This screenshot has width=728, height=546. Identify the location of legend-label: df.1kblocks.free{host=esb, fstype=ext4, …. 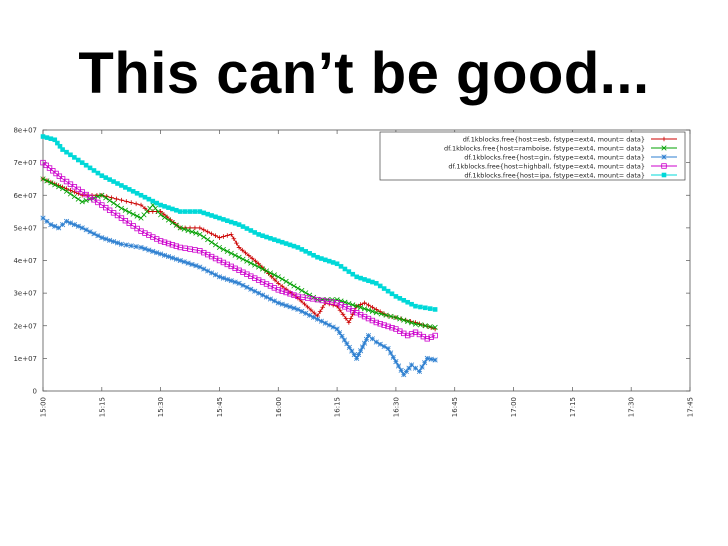
(554, 139).